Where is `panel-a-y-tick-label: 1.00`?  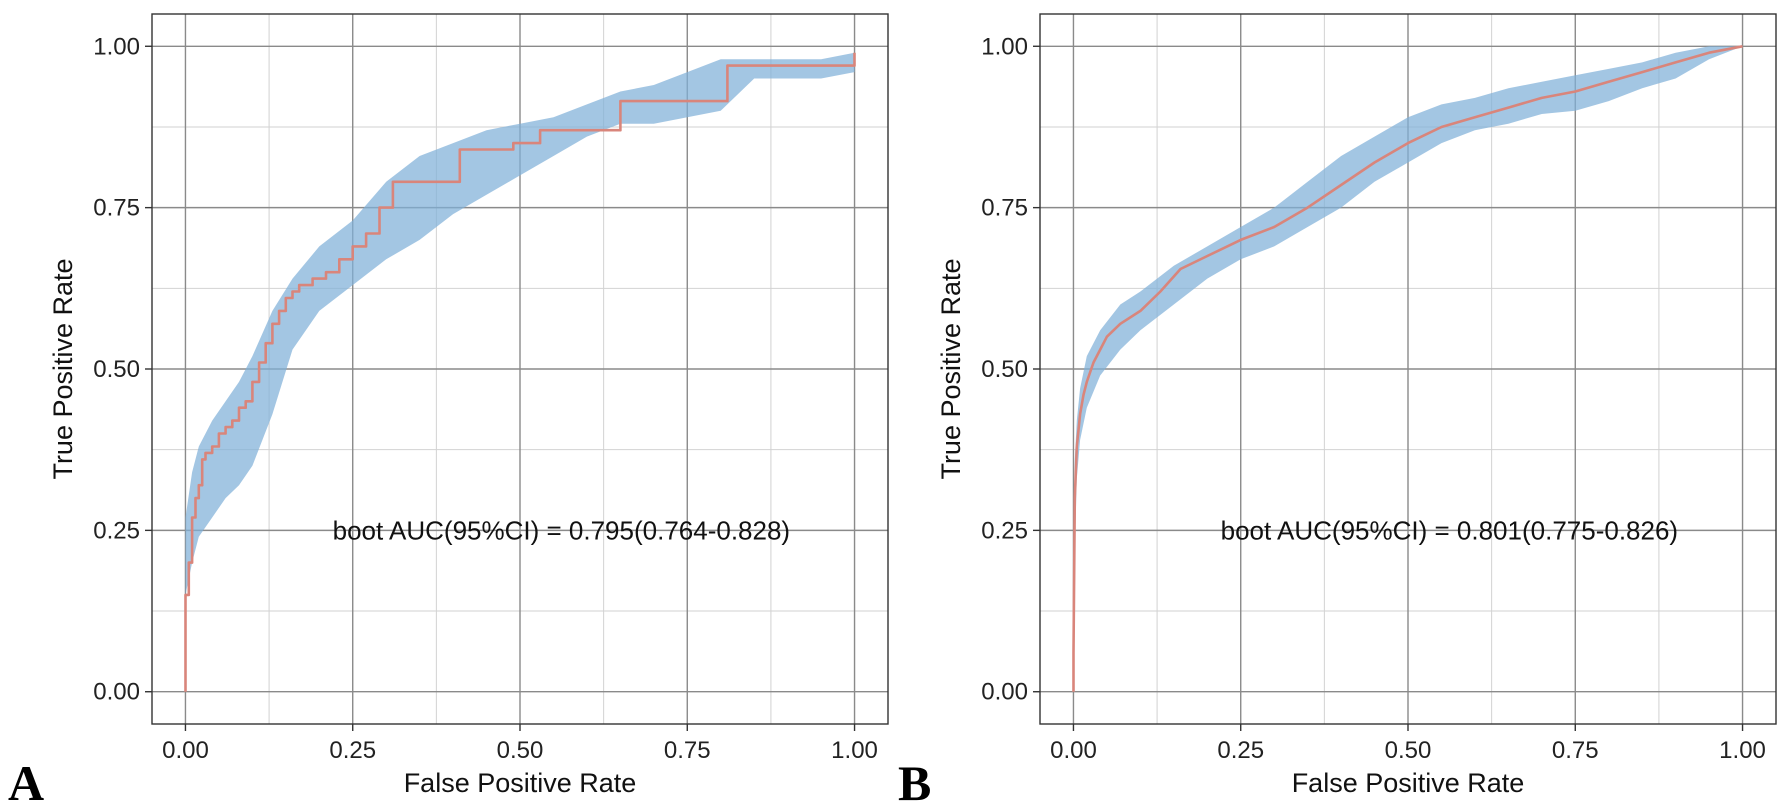
panel-a-y-tick-label: 1.00 is located at coordinates (116, 46).